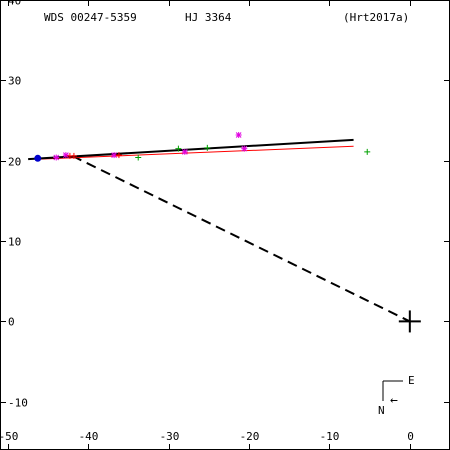 Image resolution: width=450 pixels, height=450 pixels. What do you see at coordinates (208, 17) in the screenshot?
I see `discoverer-label: HJ 3364` at bounding box center [208, 17].